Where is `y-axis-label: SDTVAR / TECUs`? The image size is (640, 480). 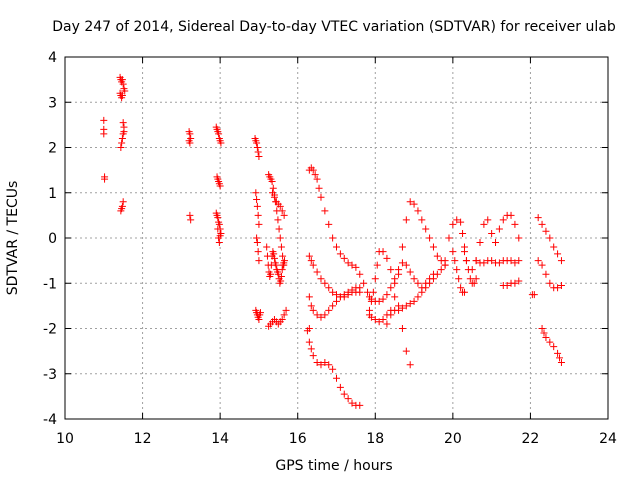
y-axis-label: SDTVAR / TECUs is located at coordinates (13, 238).